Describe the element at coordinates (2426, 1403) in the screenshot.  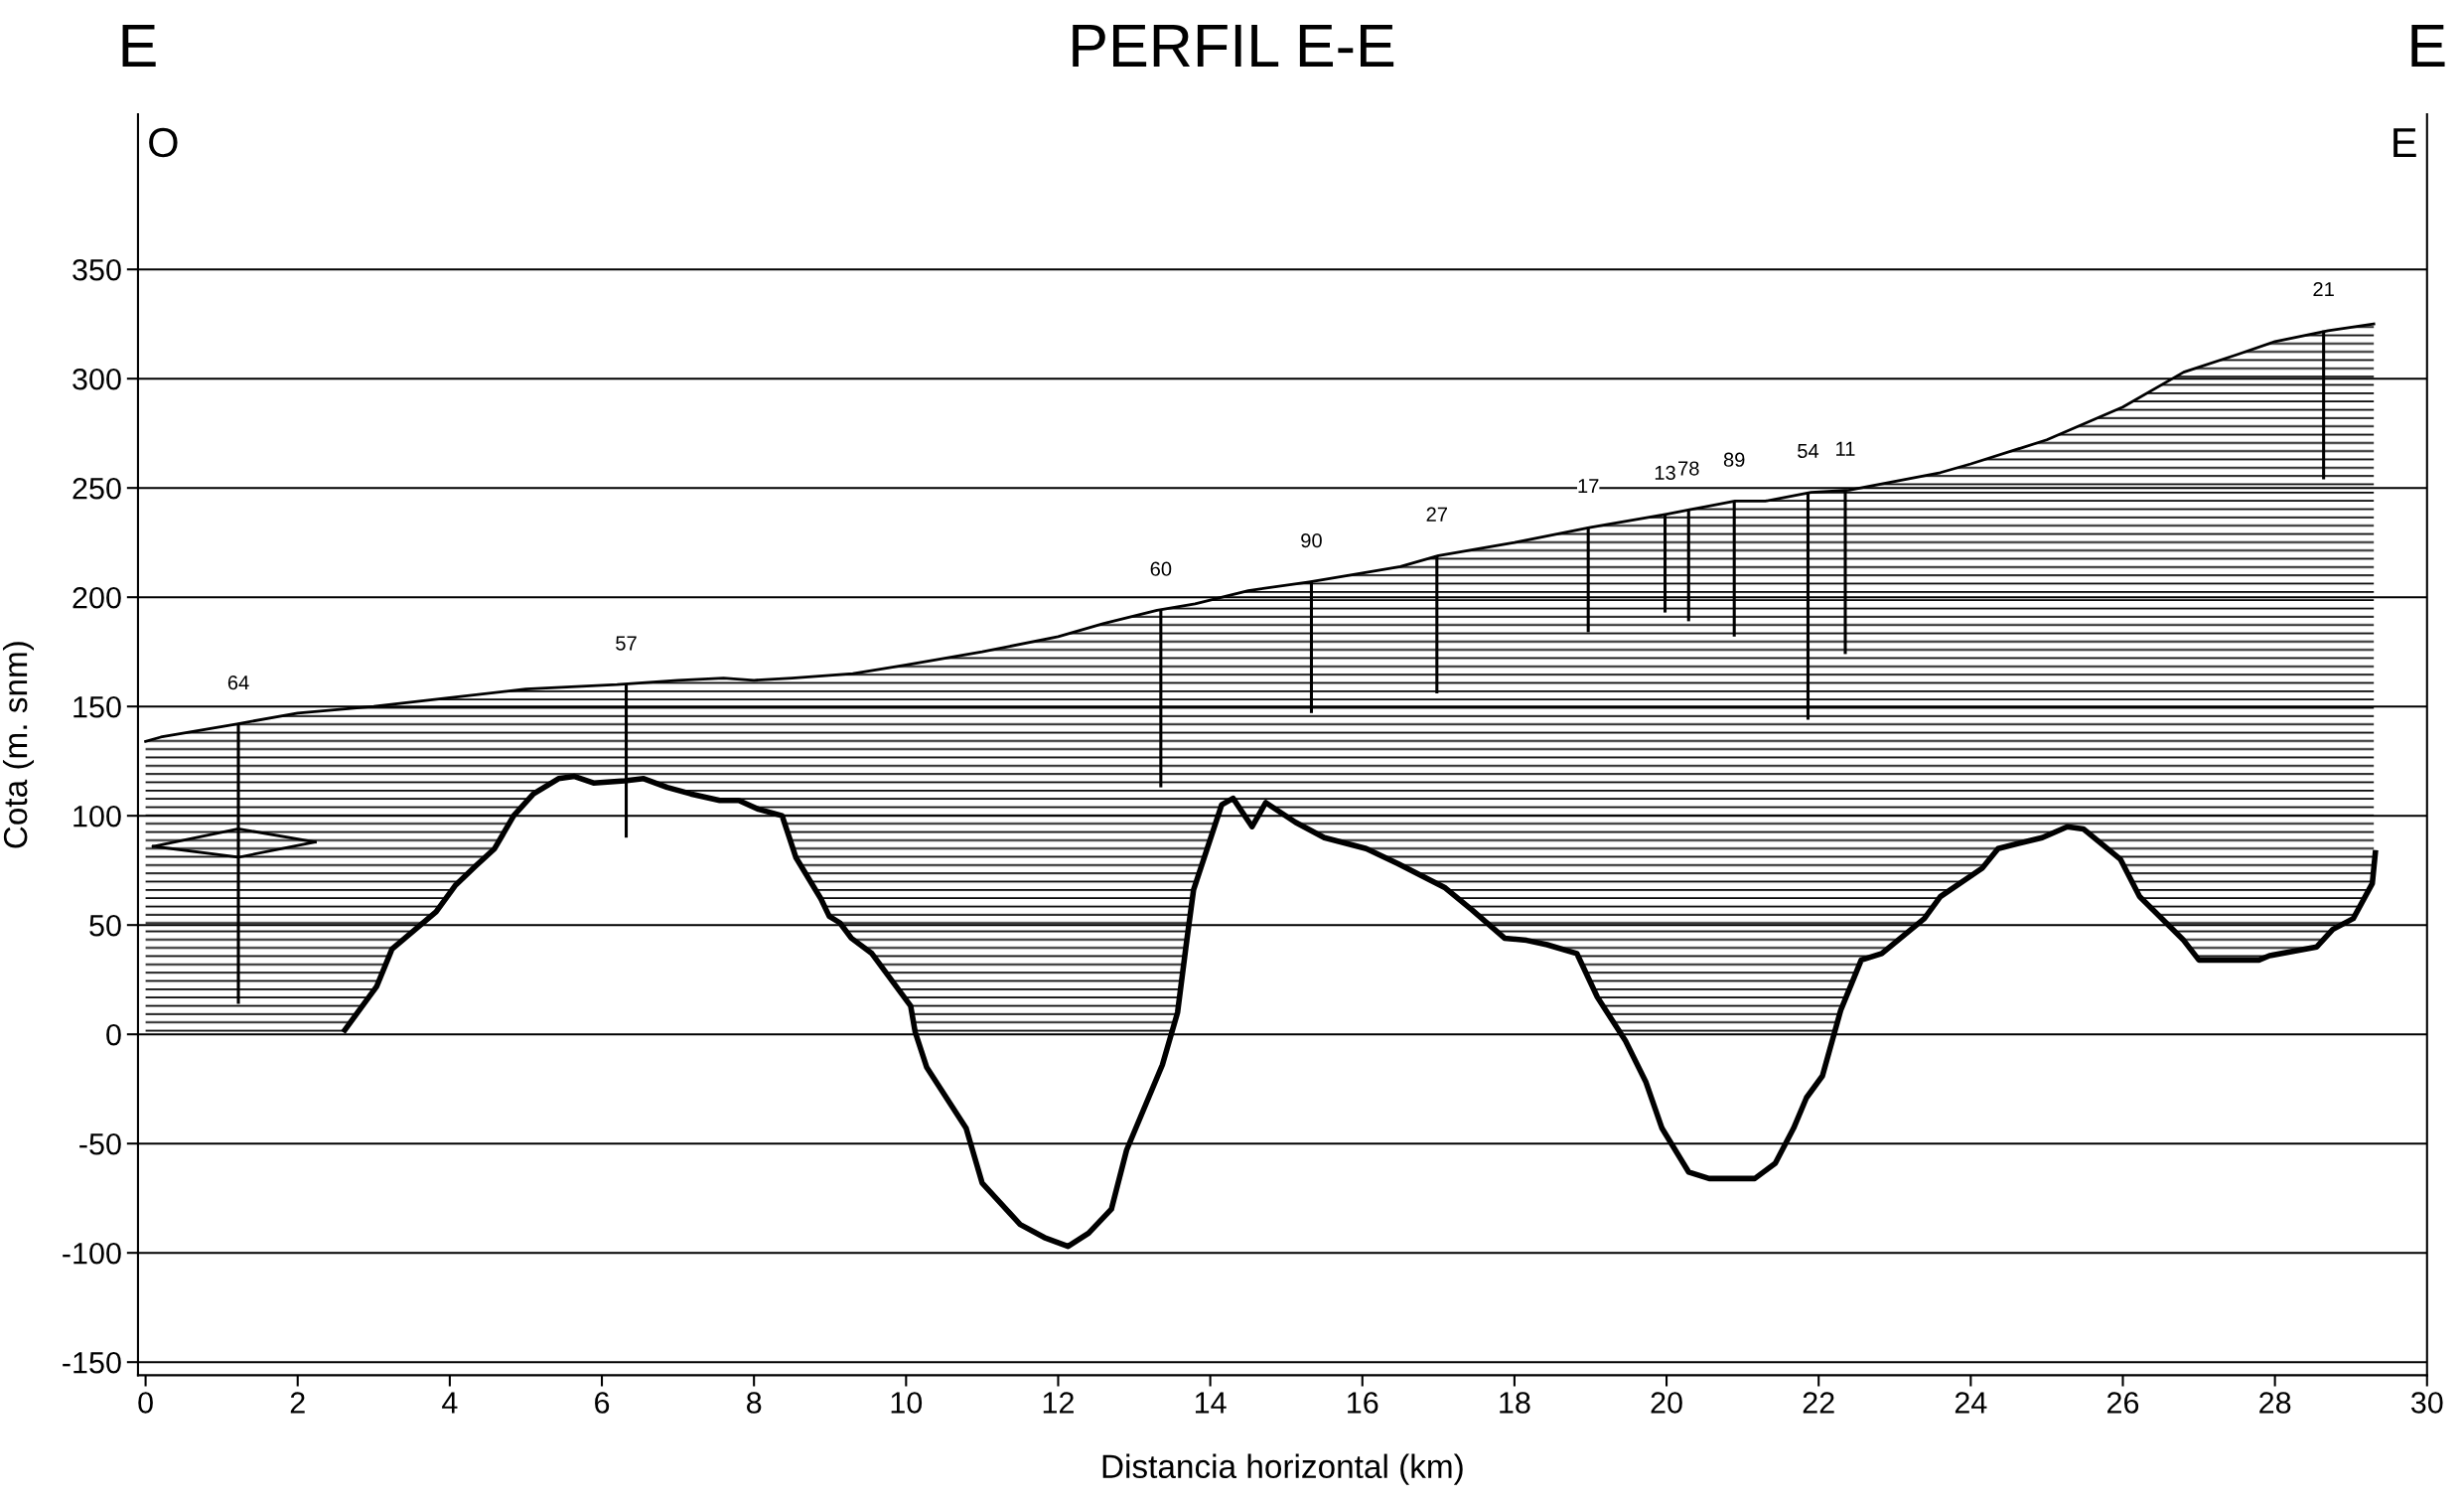
I see `x-tick-label: 30` at that location.